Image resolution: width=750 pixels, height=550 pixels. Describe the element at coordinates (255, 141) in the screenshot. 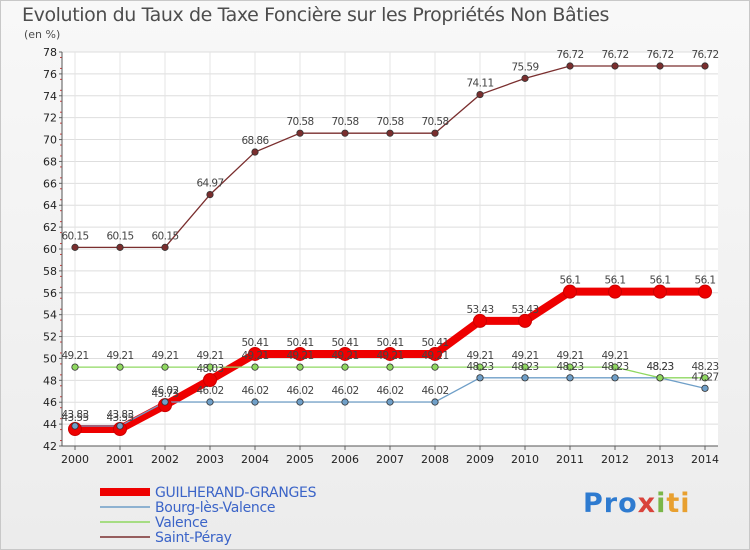

I see `data-label: 68.86` at that location.